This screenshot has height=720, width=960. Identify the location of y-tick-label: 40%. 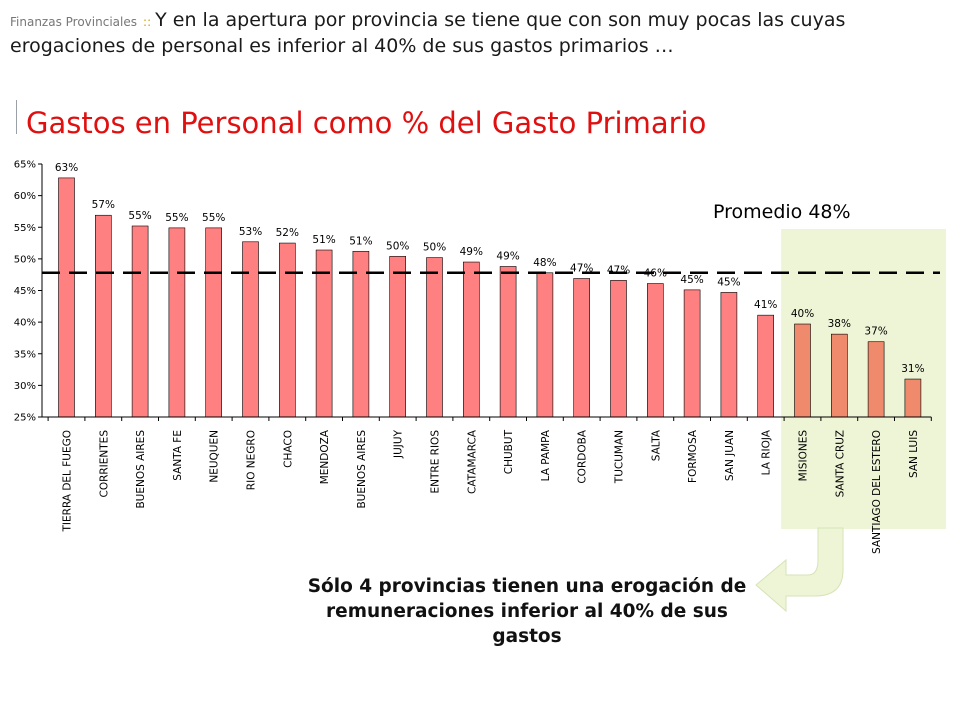
(25, 323).